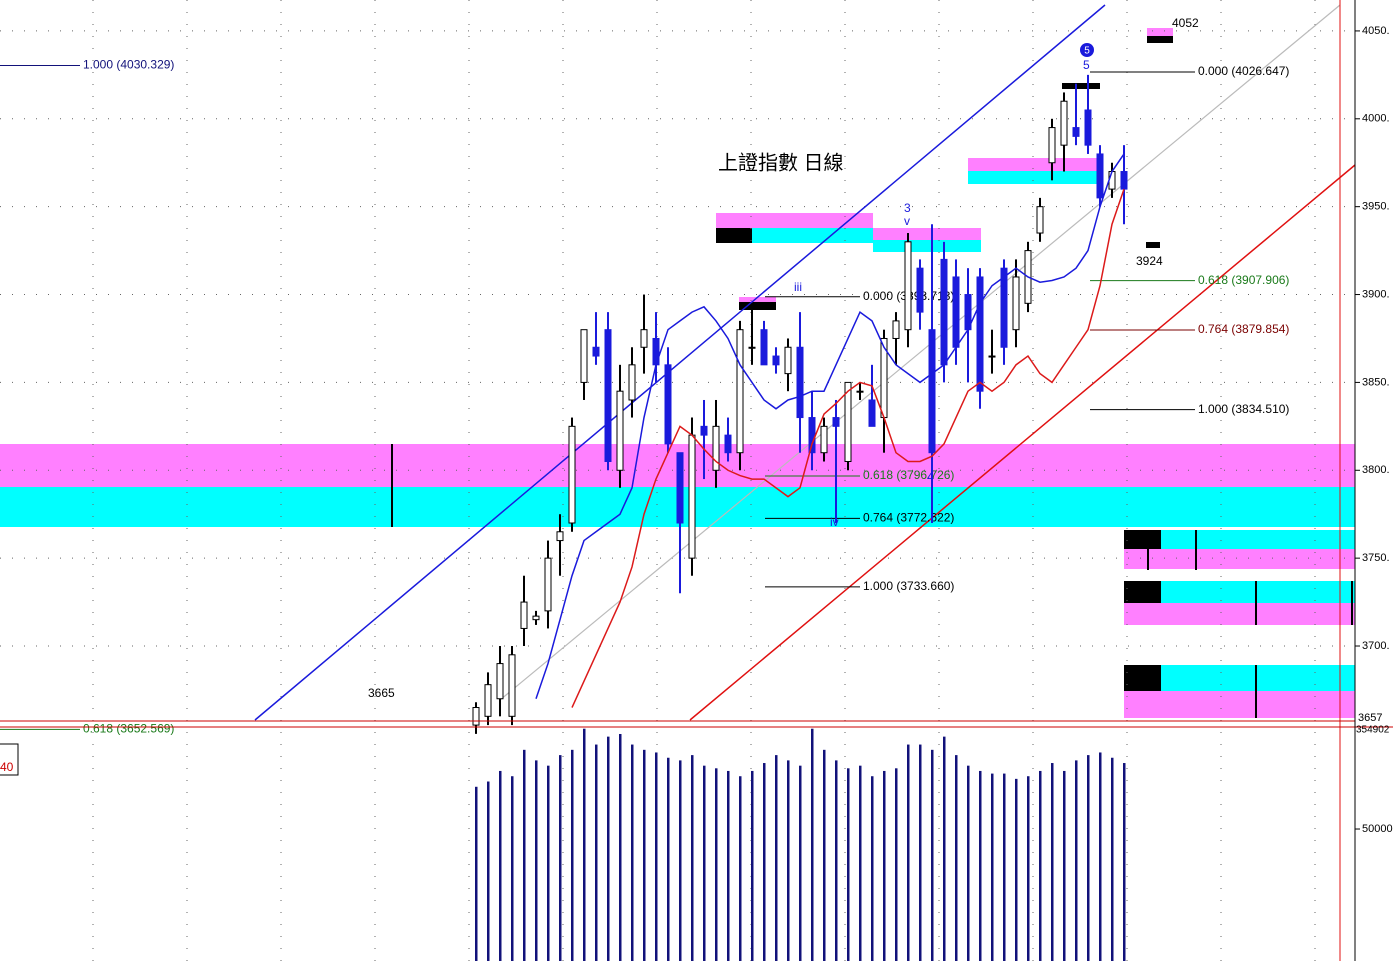 This screenshot has height=961, width=1393. I want to click on indicator-box, so click(9, 759).